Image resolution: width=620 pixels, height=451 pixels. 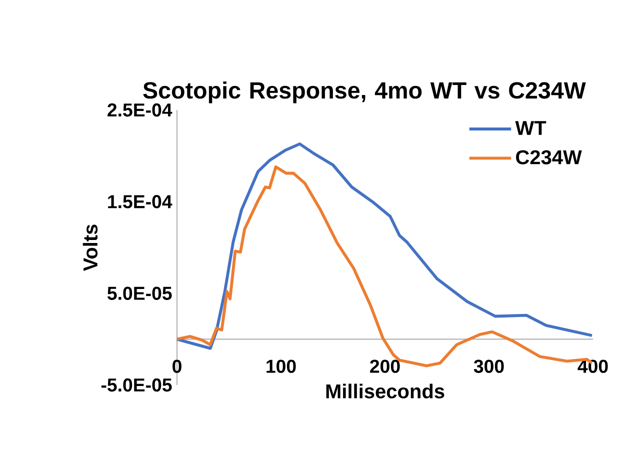 I want to click on x-tick-label: 400, so click(x=593, y=366).